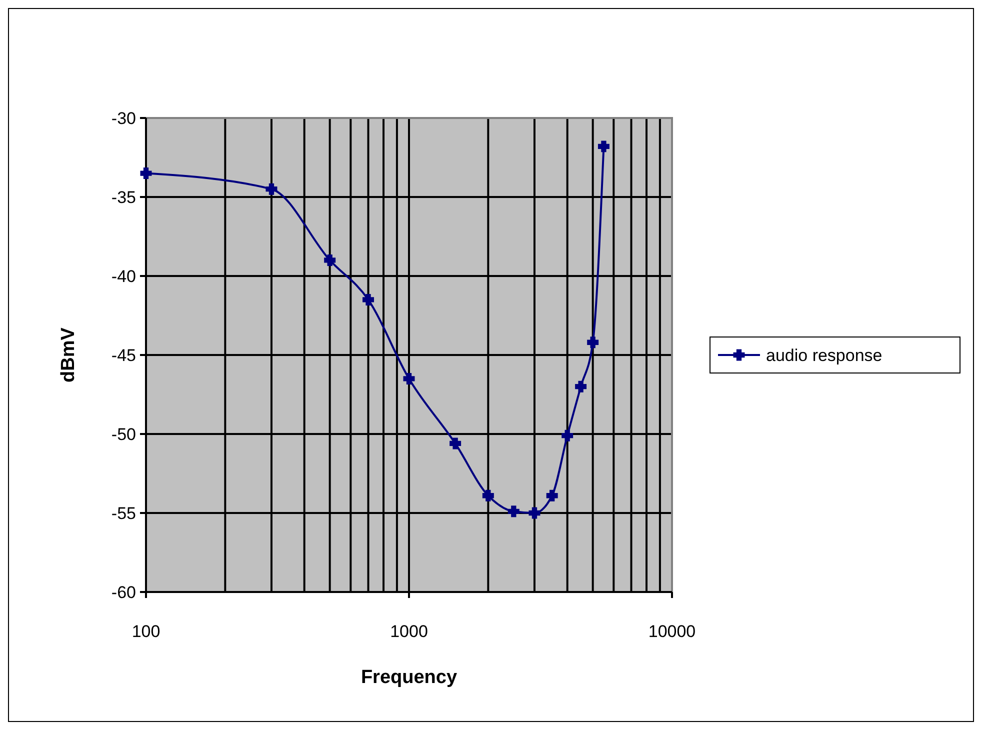 Image resolution: width=984 pixels, height=732 pixels. Describe the element at coordinates (68, 354) in the screenshot. I see `y-axis-title: dBmV` at that location.